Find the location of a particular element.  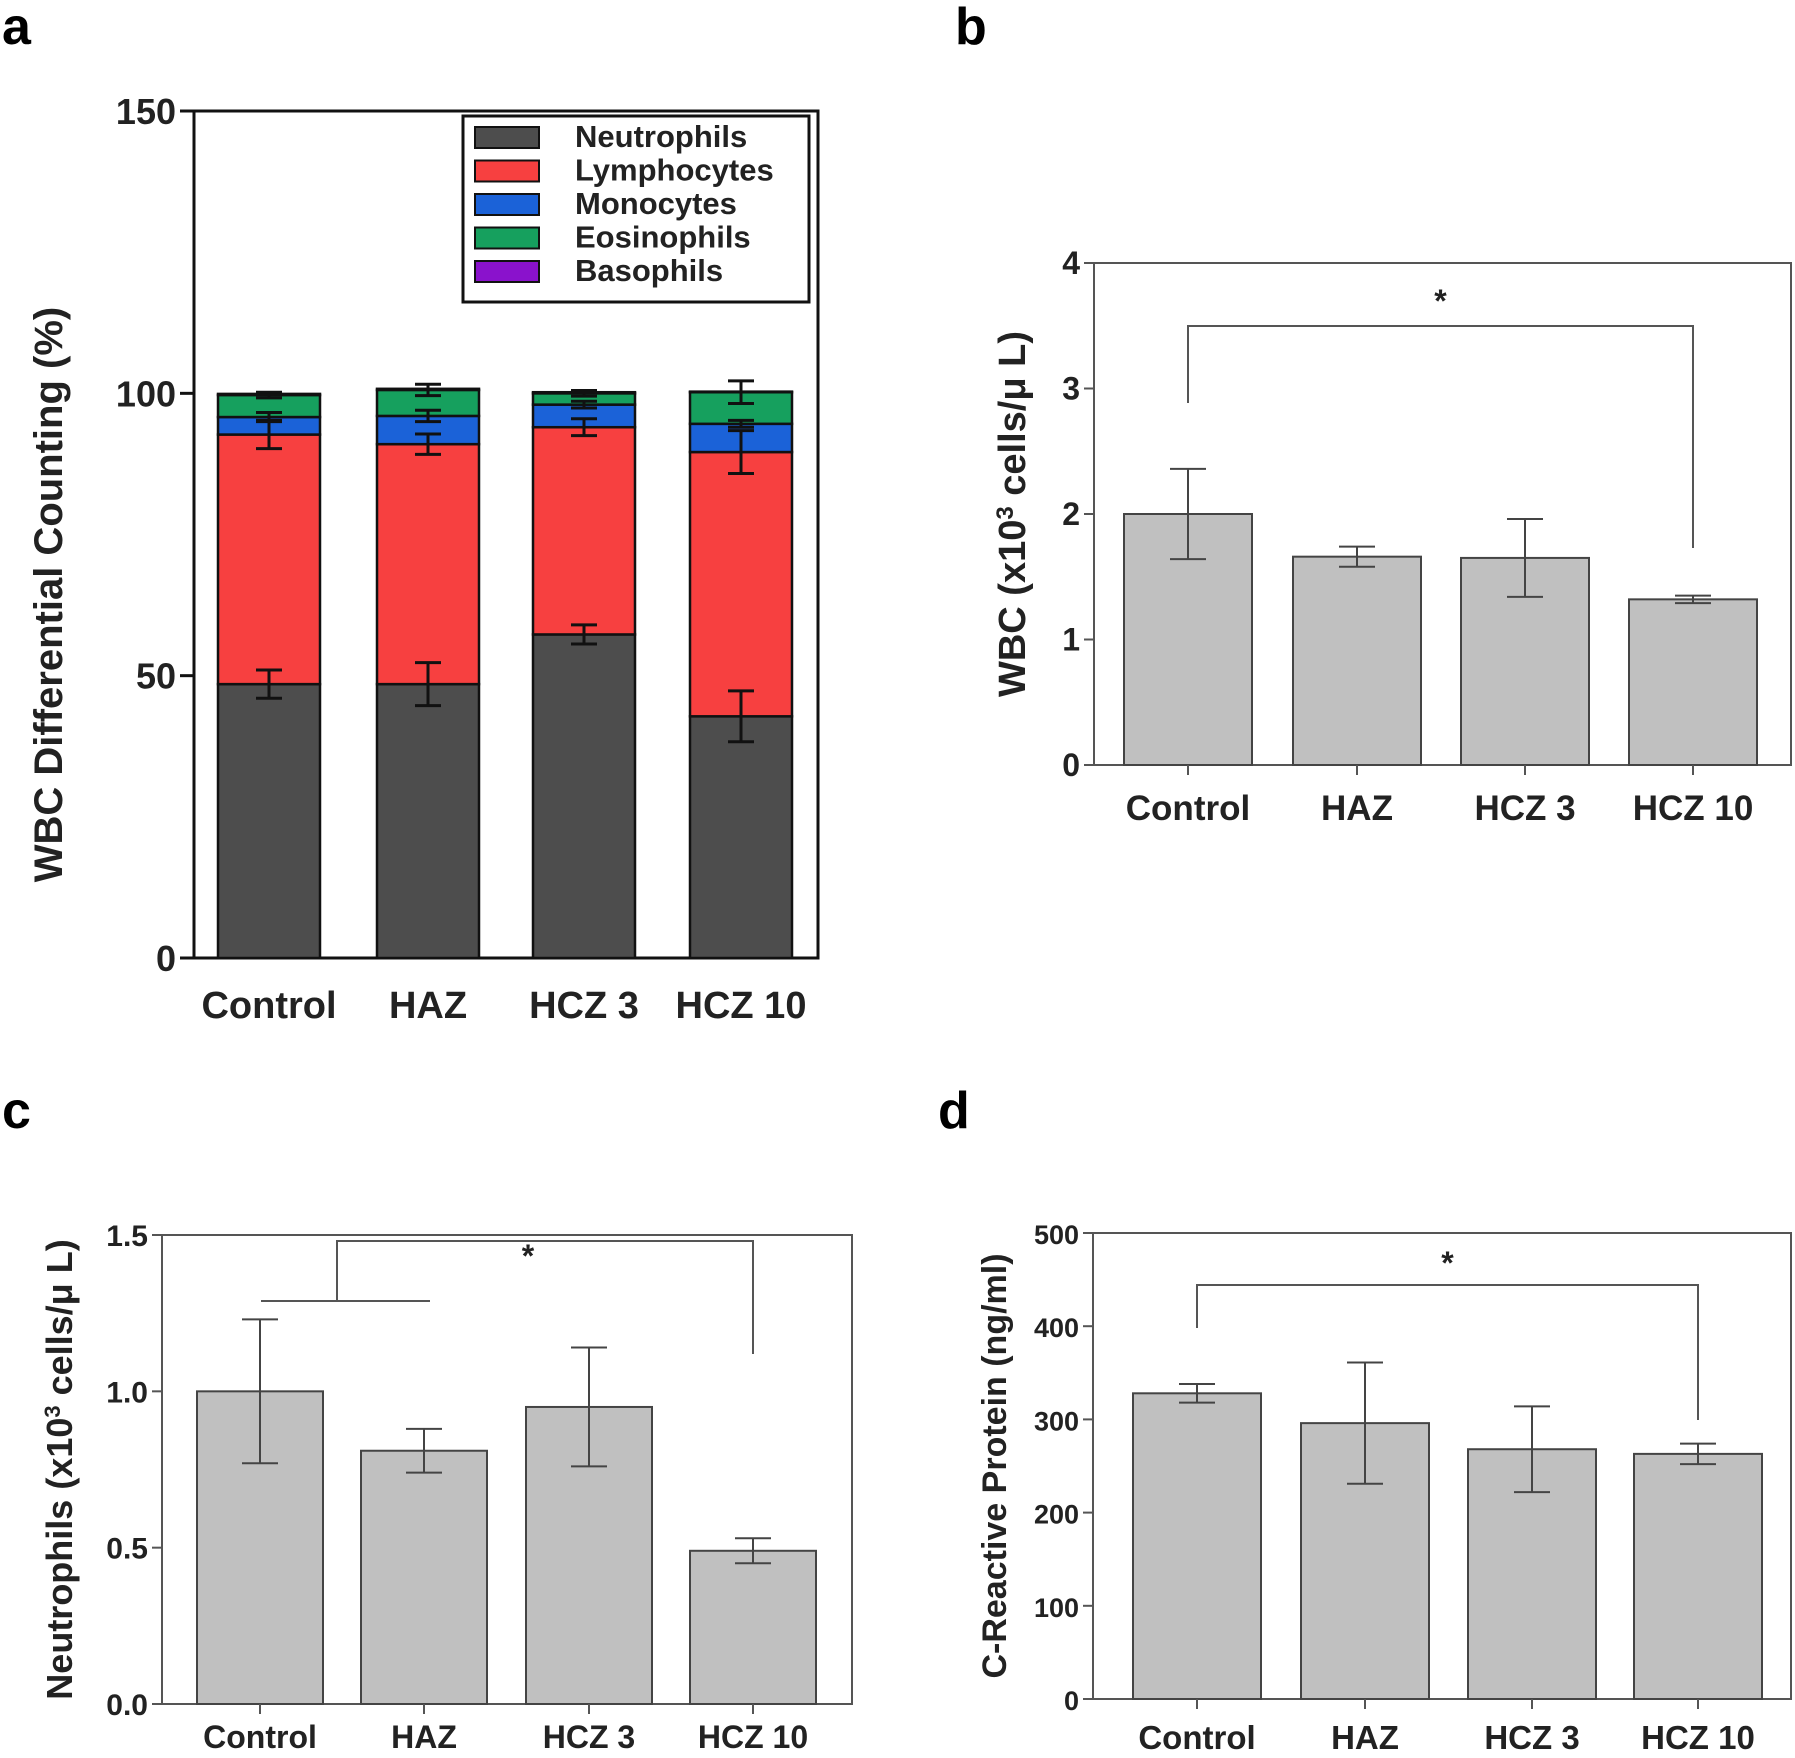

y-tick-label: 1.0 is located at coordinates (127, 1392).